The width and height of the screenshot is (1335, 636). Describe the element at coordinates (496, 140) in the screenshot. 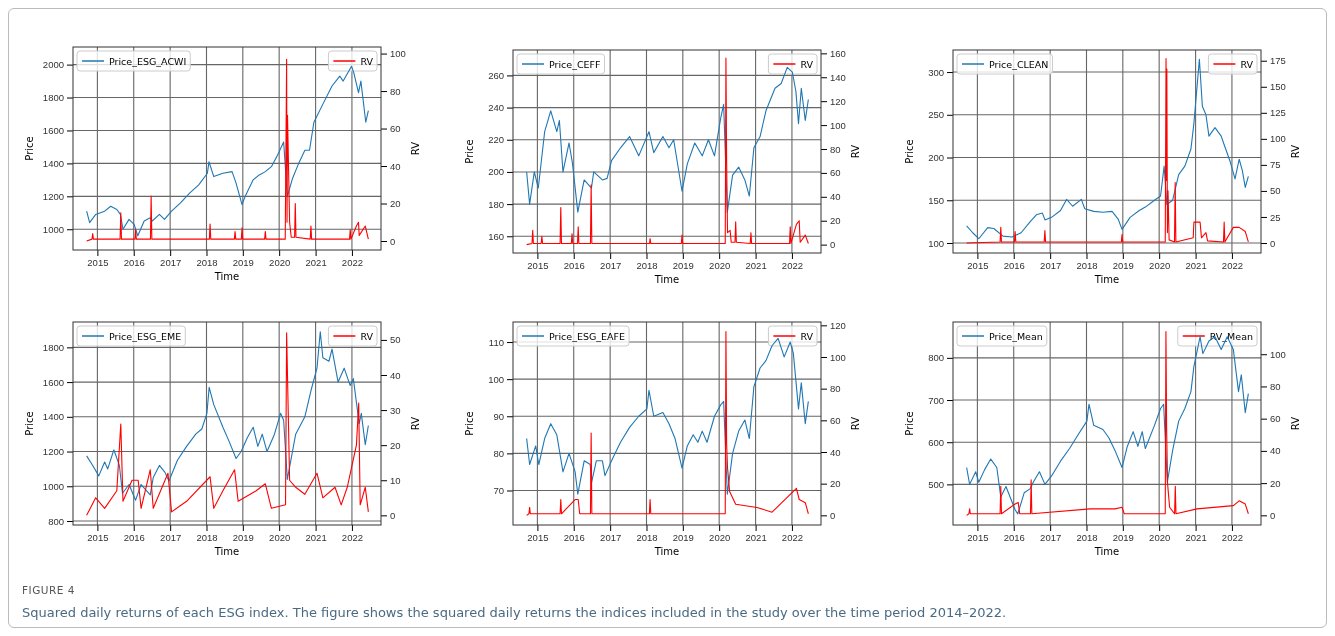

I see `y-tick-label: 220` at that location.